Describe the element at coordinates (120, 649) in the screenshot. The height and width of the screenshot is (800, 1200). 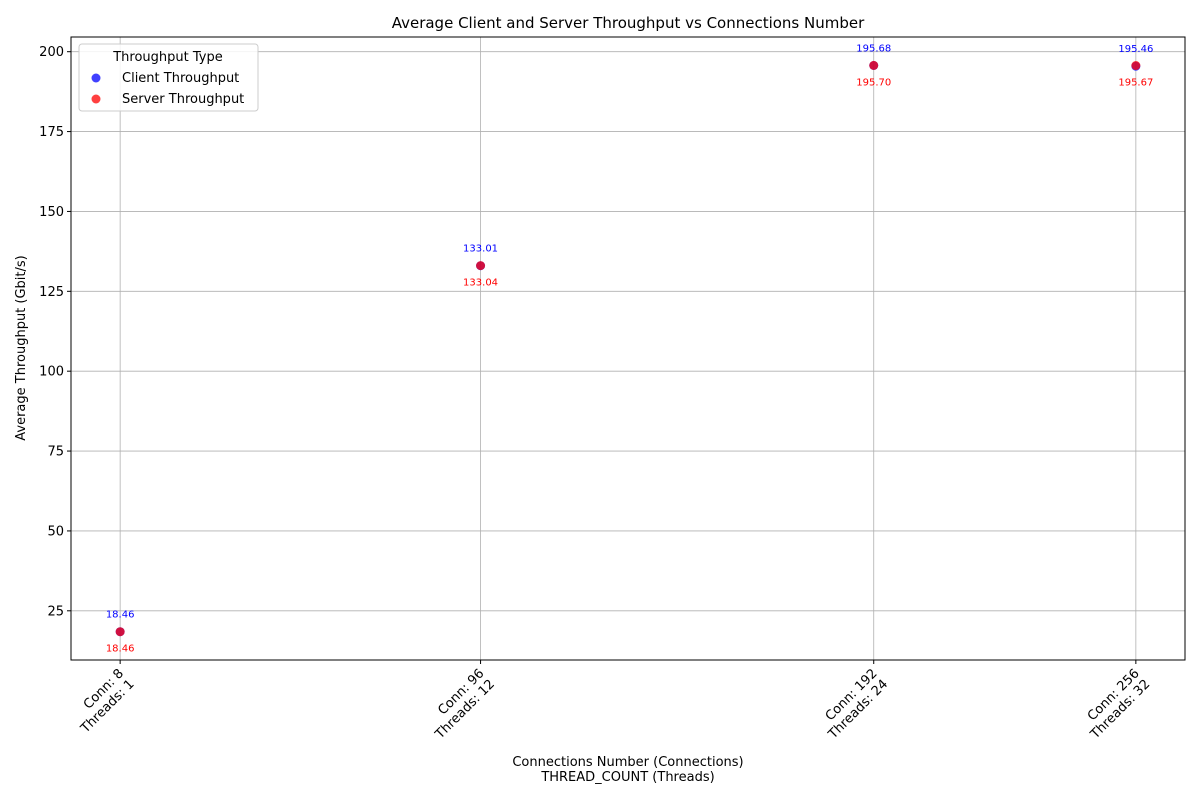
I see `server-value-label: 18.46` at that location.